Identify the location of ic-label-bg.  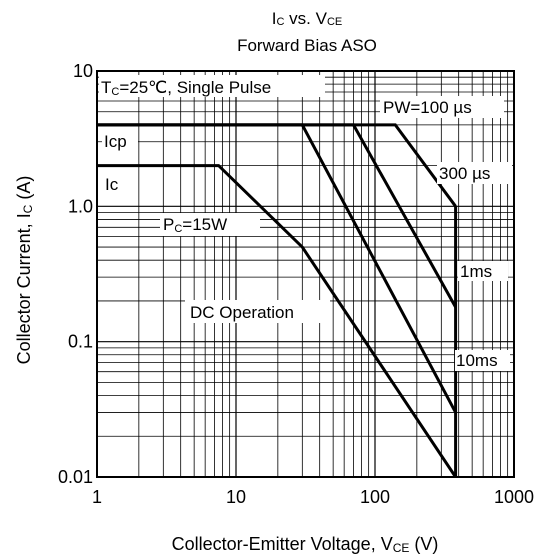
(114, 184).